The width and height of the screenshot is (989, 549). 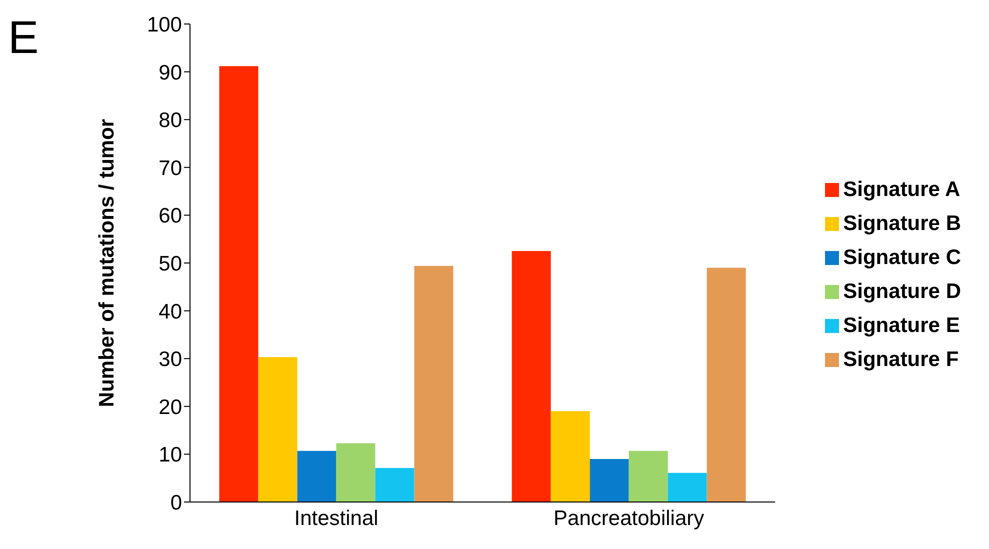 What do you see at coordinates (170, 216) in the screenshot?
I see `y-tick-label: 60` at bounding box center [170, 216].